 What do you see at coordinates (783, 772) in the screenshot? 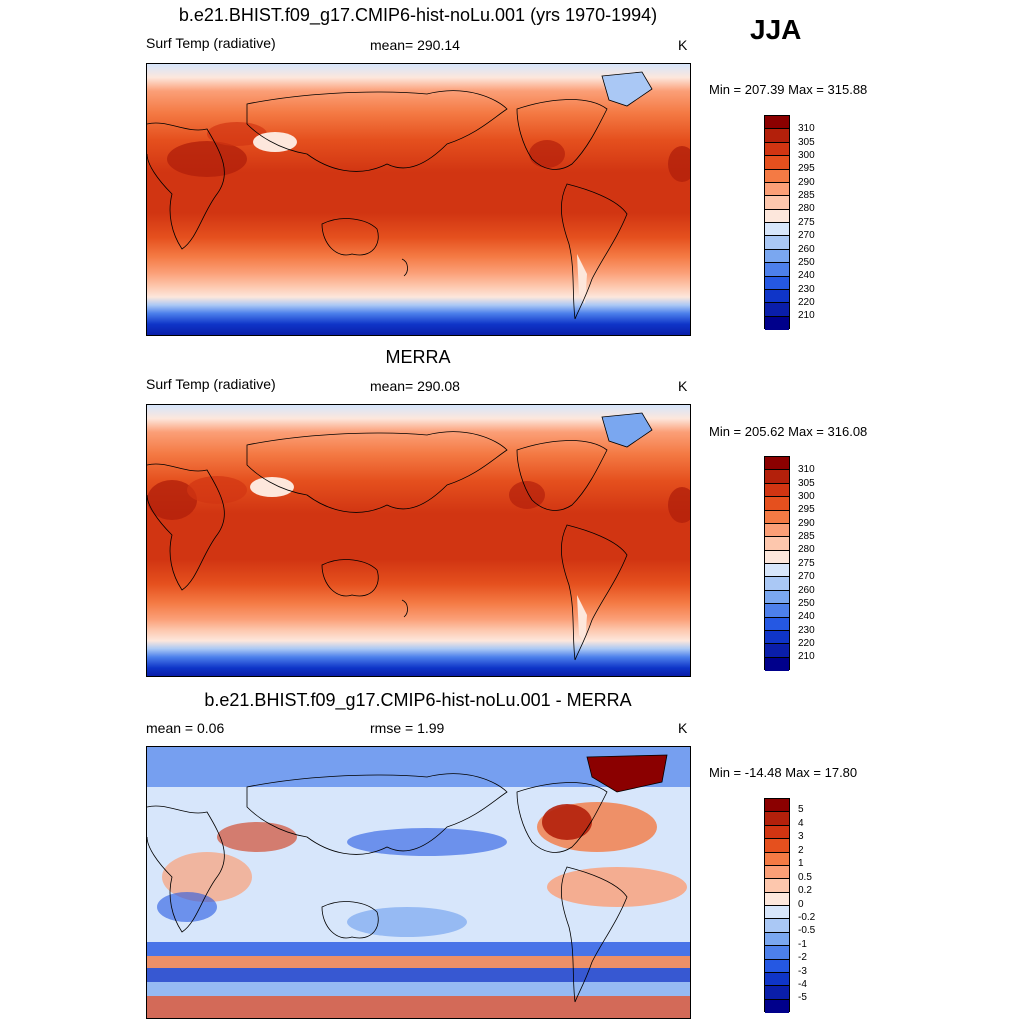
I see `panel-diff-minmax-label: Min = -14.48 Max = 17.80` at bounding box center [783, 772].